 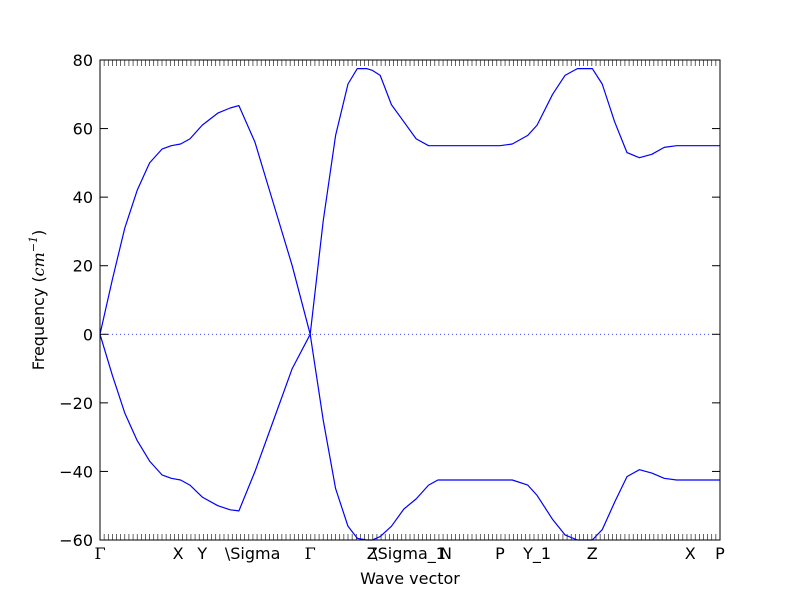 What do you see at coordinates (88, 334) in the screenshot?
I see `y-tick-label: 0` at bounding box center [88, 334].